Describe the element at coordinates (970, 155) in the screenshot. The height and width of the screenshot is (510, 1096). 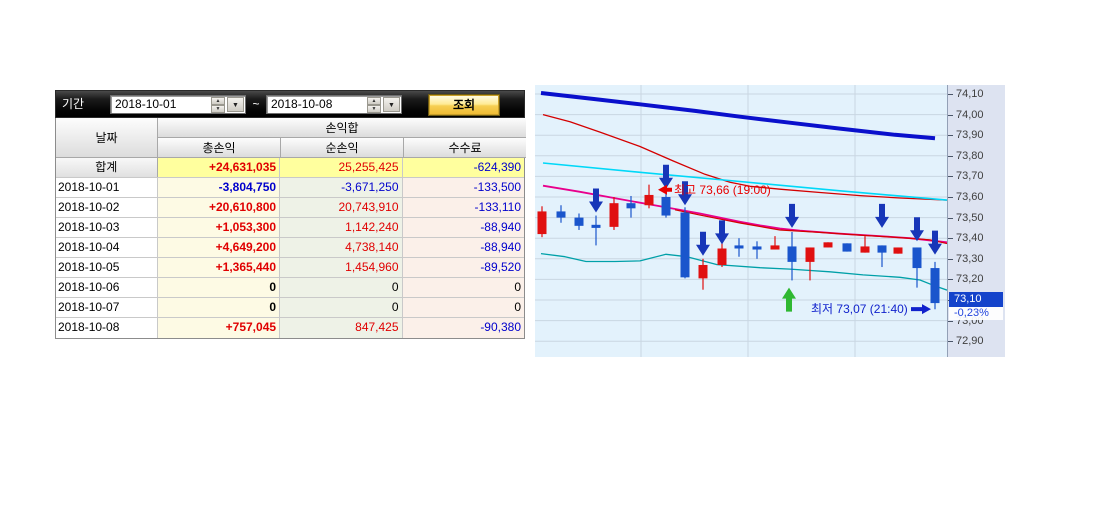
I see `axis-label: 73,80` at that location.